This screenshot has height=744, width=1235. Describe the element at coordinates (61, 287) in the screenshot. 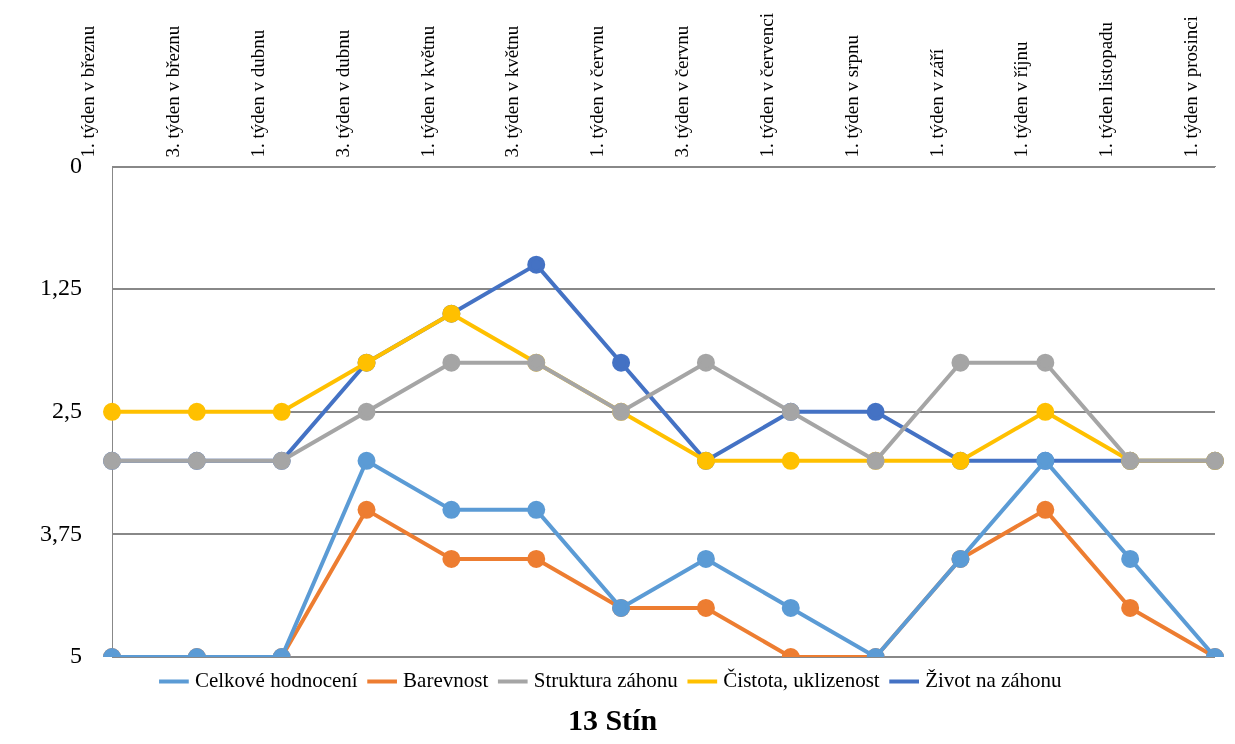

I see `y-tick-label: 1,25` at that location.